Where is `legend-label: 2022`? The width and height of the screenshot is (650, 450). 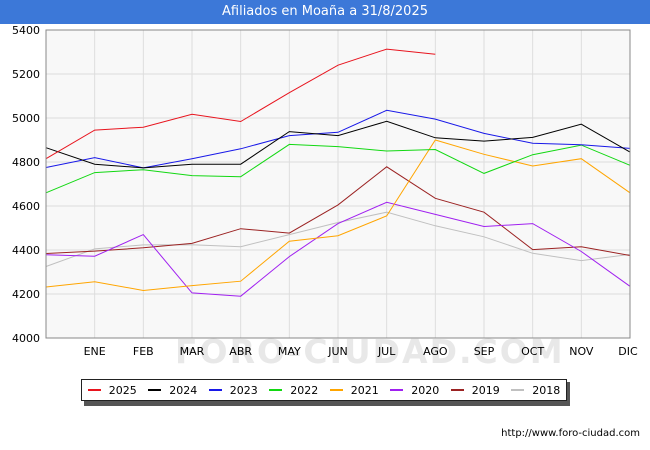
legend-label: 2022 is located at coordinates (304, 390).